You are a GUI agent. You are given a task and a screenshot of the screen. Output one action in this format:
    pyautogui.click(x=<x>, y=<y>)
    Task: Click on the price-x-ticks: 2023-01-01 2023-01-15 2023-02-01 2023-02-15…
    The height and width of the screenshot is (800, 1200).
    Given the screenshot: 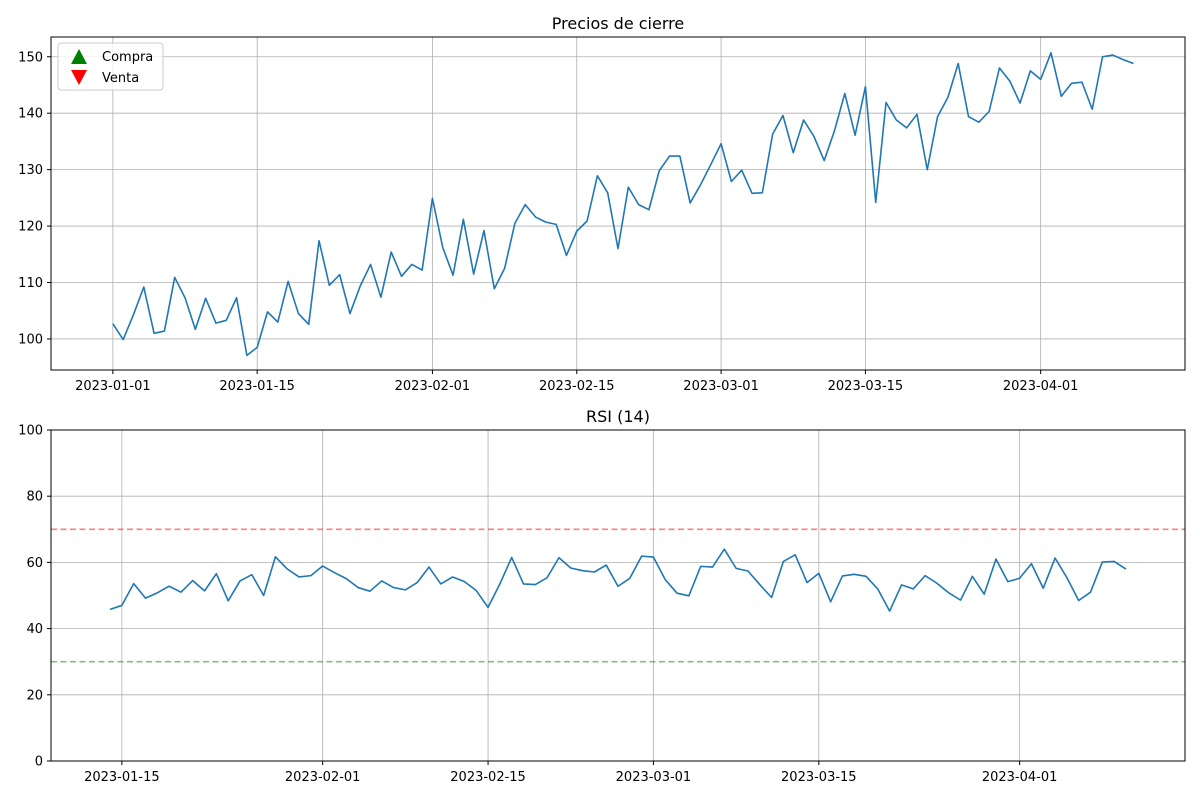 What is the action you would take?
    pyautogui.click(x=576, y=382)
    